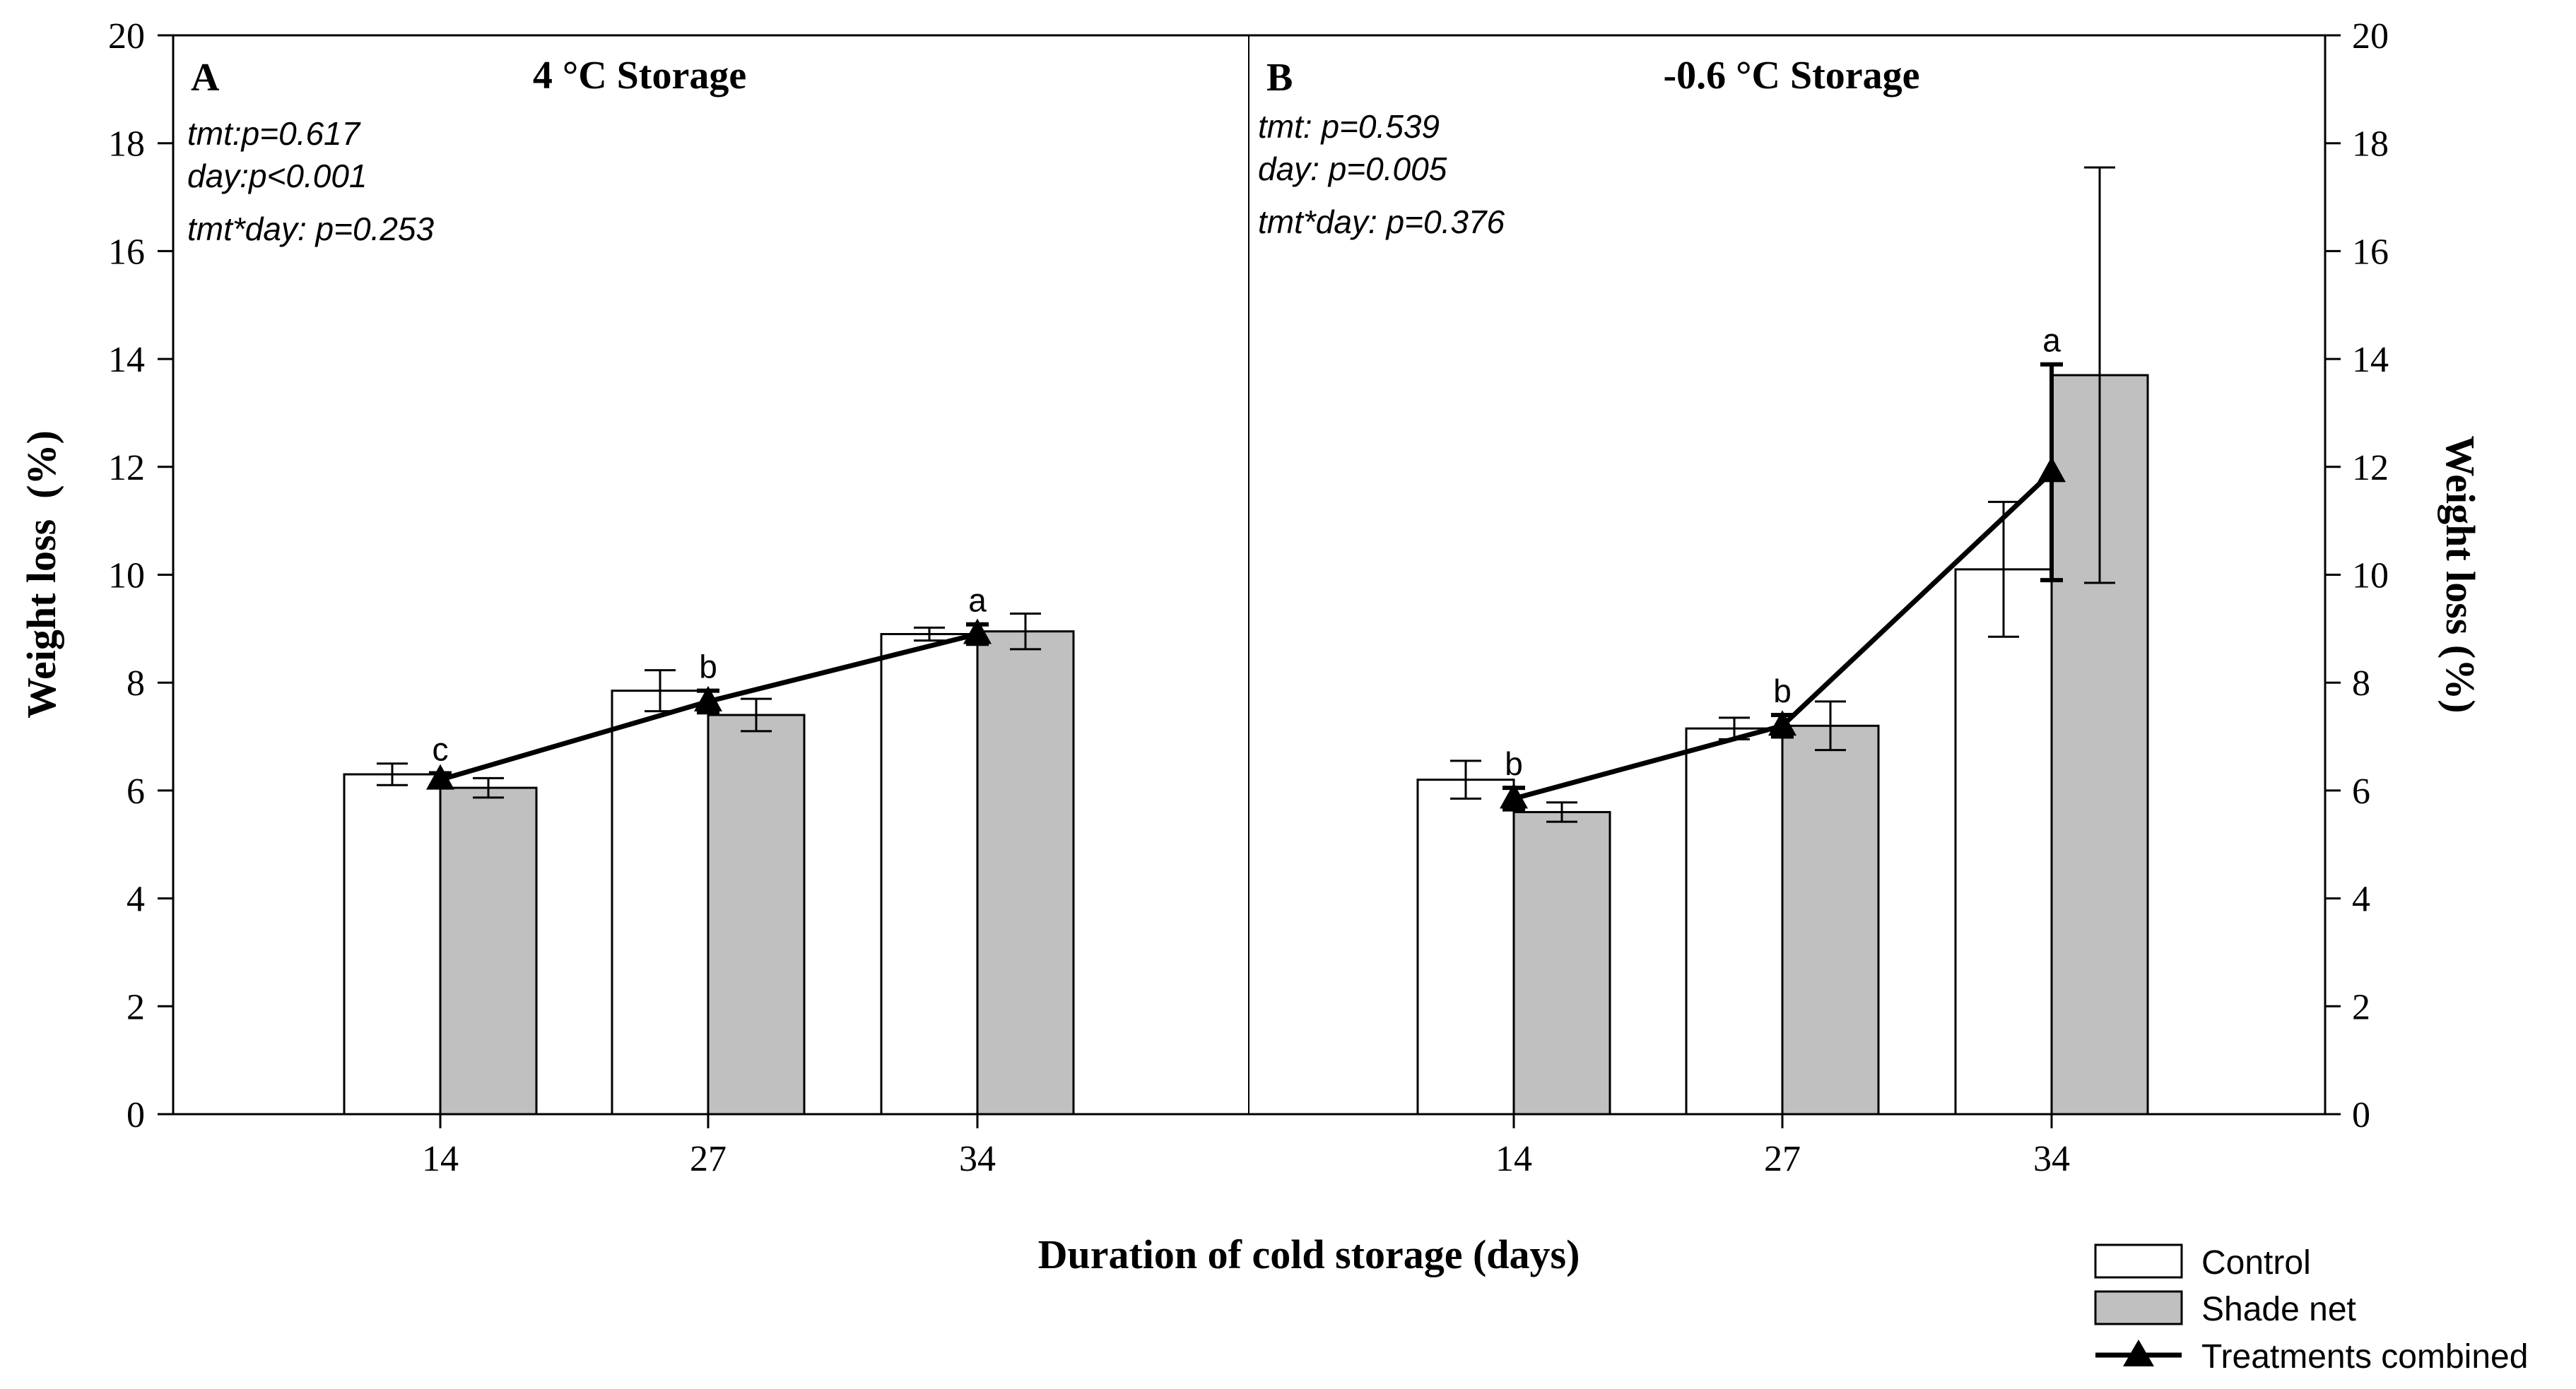 This screenshot has height=1389, width=2576. Describe the element at coordinates (2370, 360) in the screenshot. I see `y-tick-label-right: 14` at that location.